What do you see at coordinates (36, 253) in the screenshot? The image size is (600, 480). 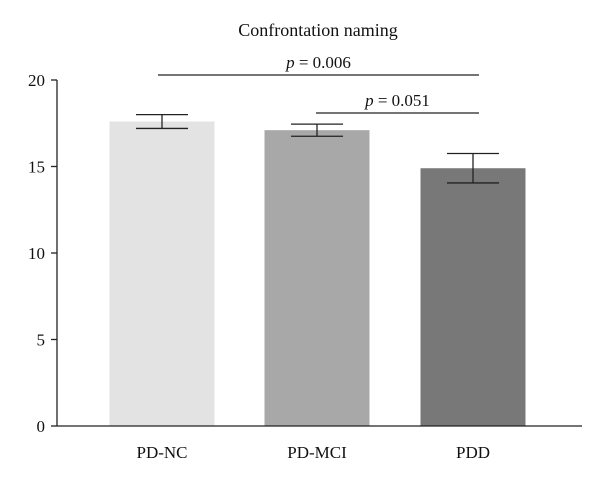 I see `y-tick-label: 10` at bounding box center [36, 253].